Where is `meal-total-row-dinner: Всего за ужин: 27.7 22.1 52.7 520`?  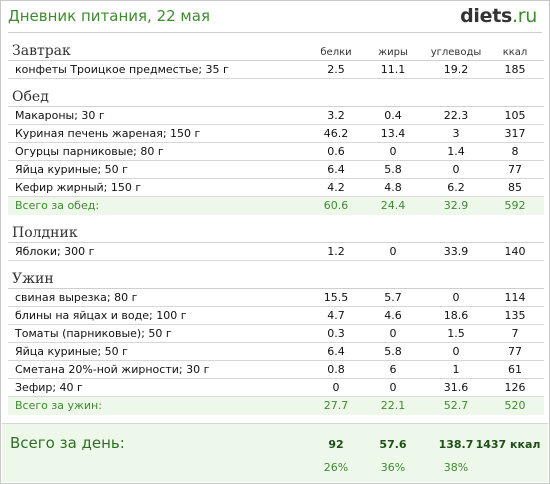 meal-total-row-dinner: Всего за ужин: 27.7 22.1 52.7 520 is located at coordinates (276, 406).